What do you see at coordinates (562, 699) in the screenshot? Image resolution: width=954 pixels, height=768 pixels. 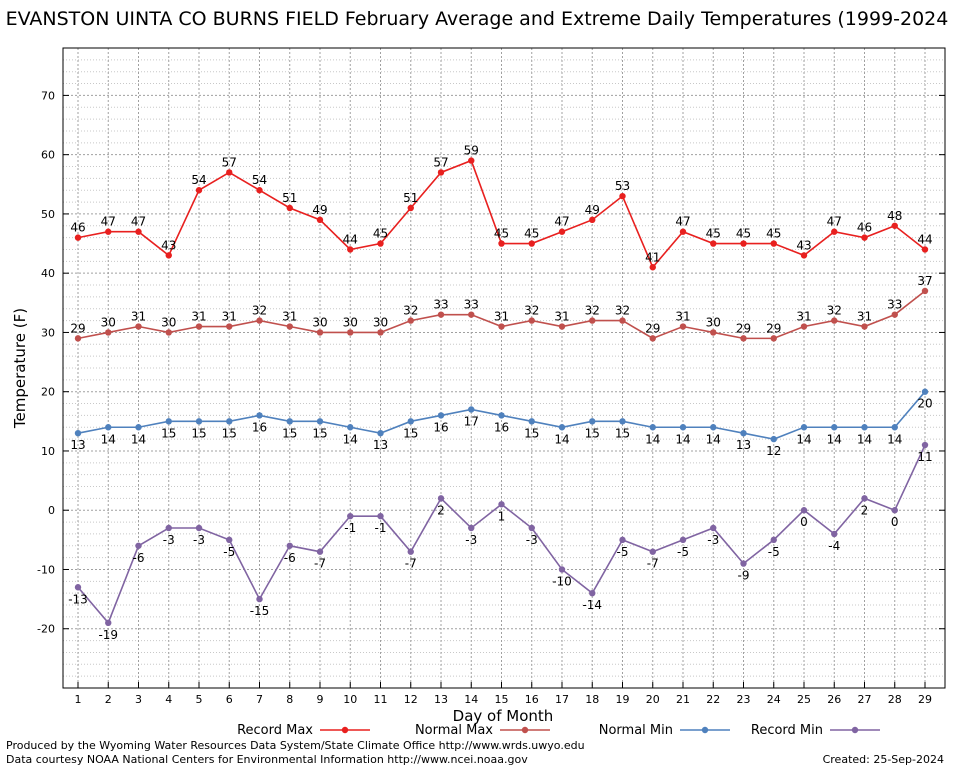 I see `x-tick-label: 17` at bounding box center [562, 699].